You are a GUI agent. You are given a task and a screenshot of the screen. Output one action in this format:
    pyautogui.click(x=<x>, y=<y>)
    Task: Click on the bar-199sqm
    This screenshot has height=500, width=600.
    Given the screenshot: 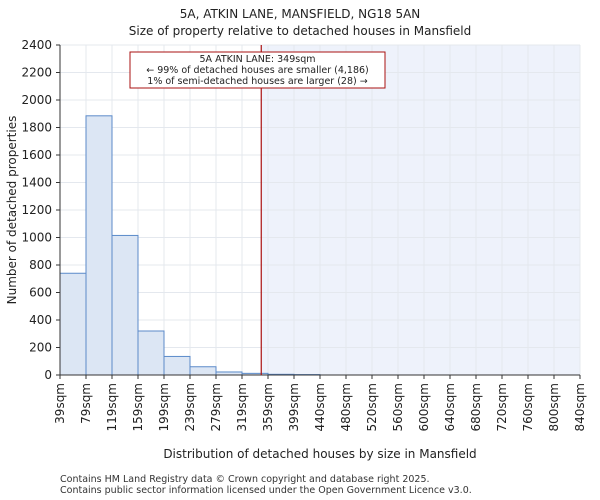 What is the action you would take?
    pyautogui.click(x=177, y=365)
    